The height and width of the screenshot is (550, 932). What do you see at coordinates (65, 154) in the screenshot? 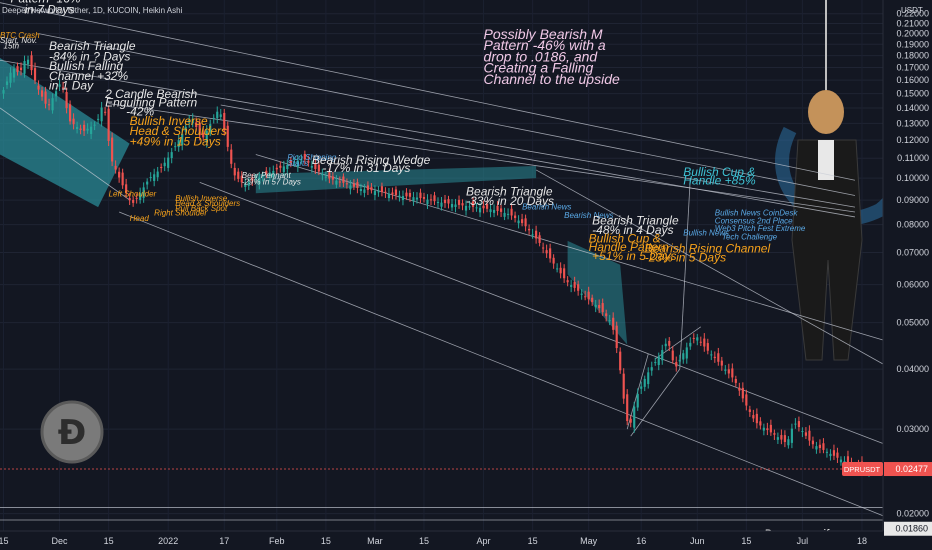
I see `trendline` at bounding box center [65, 154].